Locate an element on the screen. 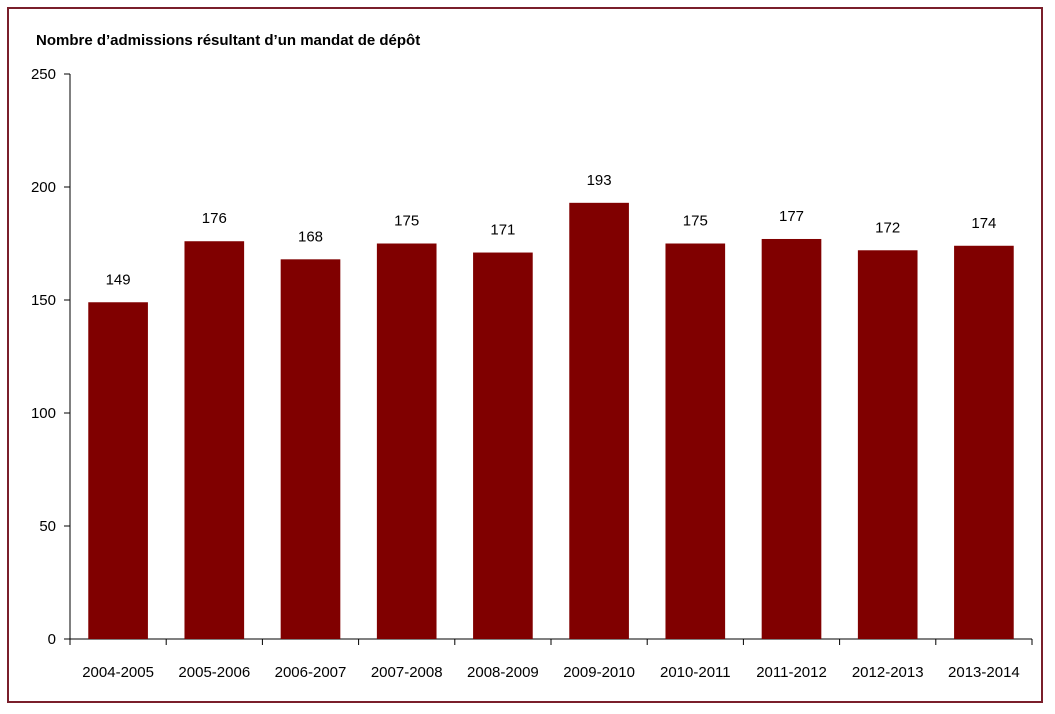 The width and height of the screenshot is (1055, 714). bar-value-label: 168 is located at coordinates (310, 236).